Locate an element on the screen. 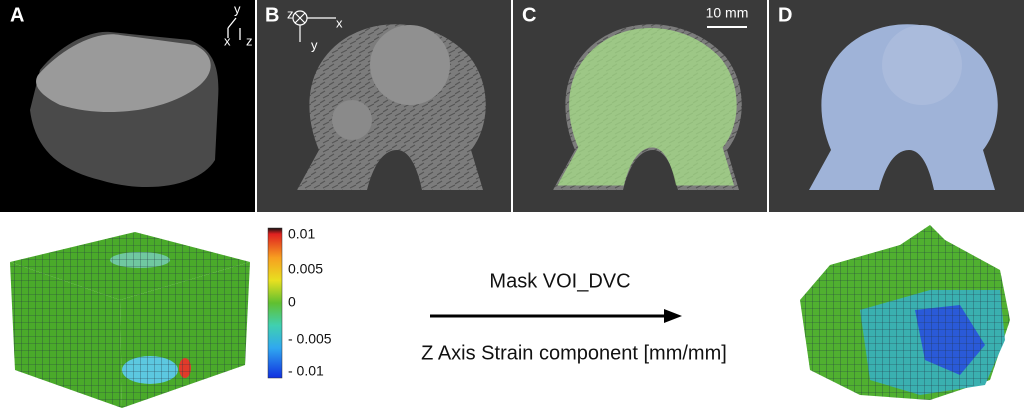 Image resolution: width=1024 pixels, height=416 pixels. panel-label: C is located at coordinates (529, 15).